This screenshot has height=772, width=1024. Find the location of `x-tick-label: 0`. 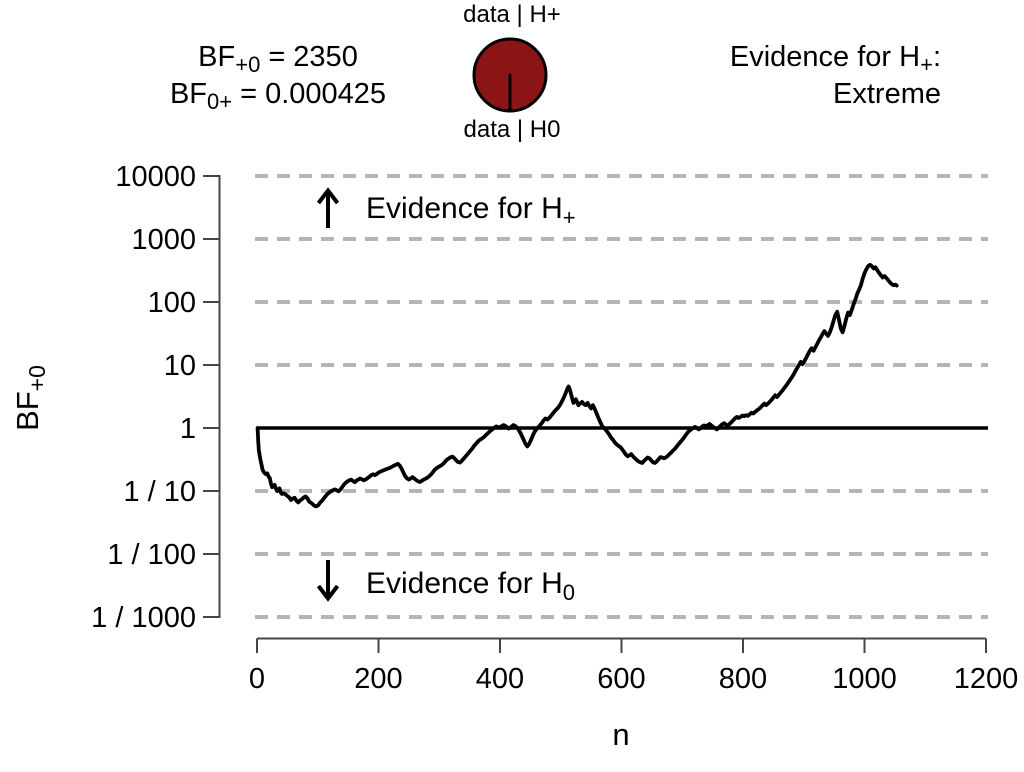

x-tick-label: 0 is located at coordinates (257, 679).